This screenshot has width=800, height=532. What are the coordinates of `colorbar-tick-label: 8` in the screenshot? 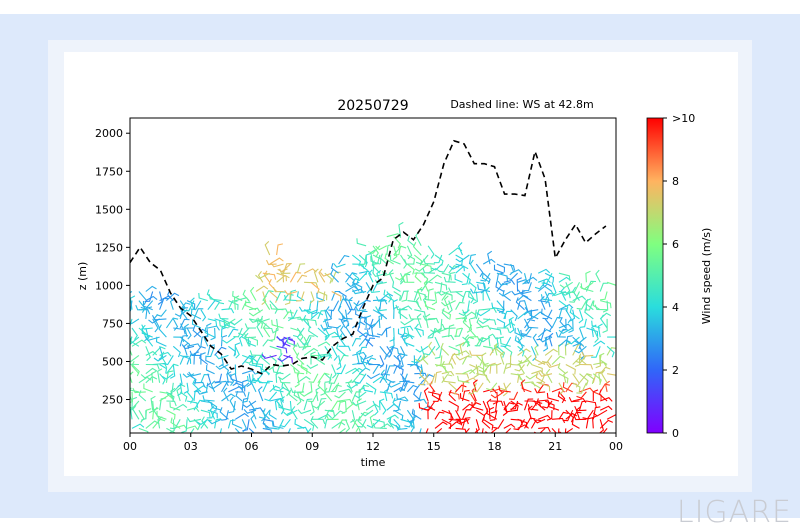 It's located at (675, 181).